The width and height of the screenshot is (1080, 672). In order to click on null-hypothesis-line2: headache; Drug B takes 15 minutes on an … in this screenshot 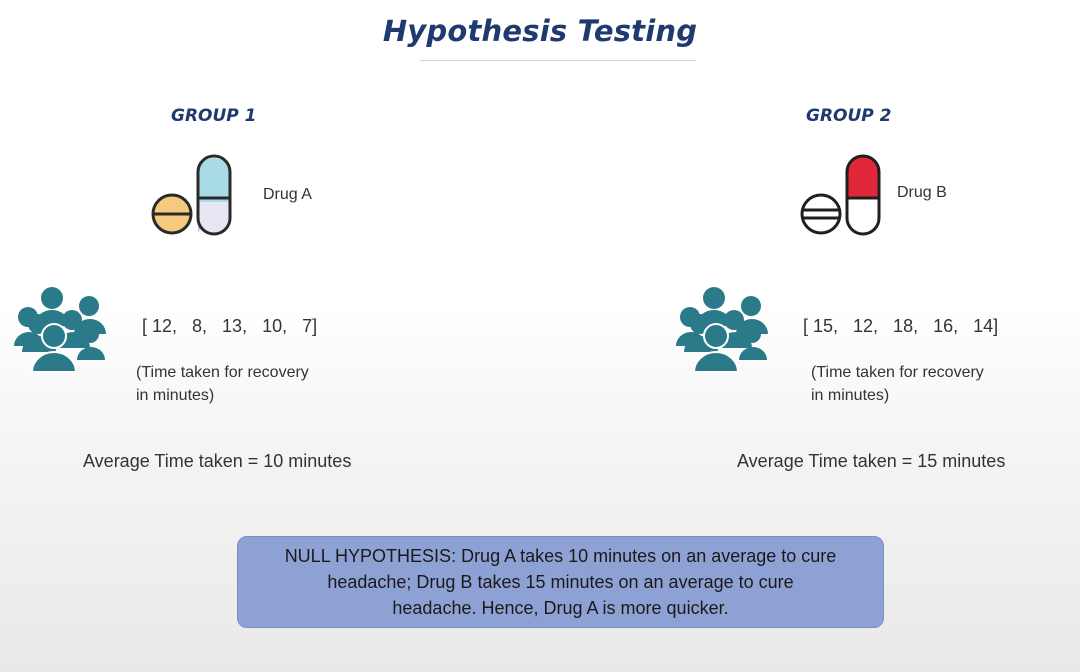, I will do `click(560, 582)`.